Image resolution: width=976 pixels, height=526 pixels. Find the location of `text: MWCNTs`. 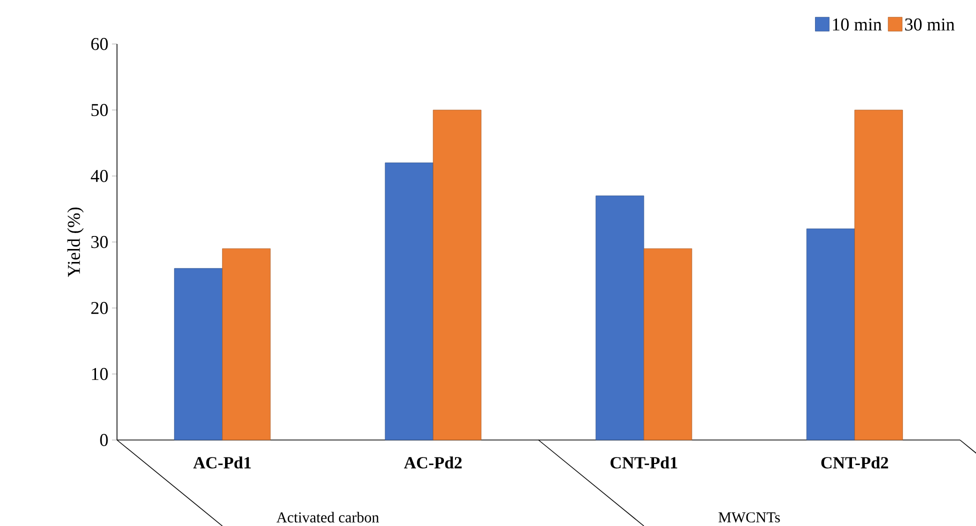

text: MWCNTs is located at coordinates (749, 517).